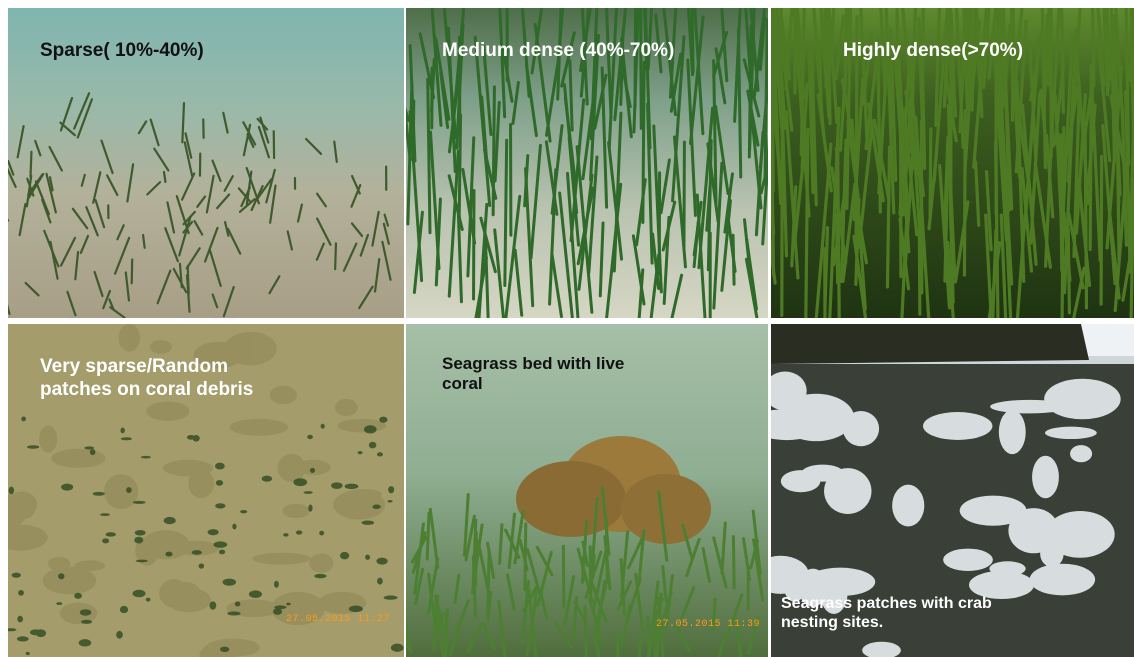 This screenshot has height=657, width=1134. Describe the element at coordinates (708, 624) in the screenshot. I see `photo-timestamp: 27.05.2015 11:39` at that location.